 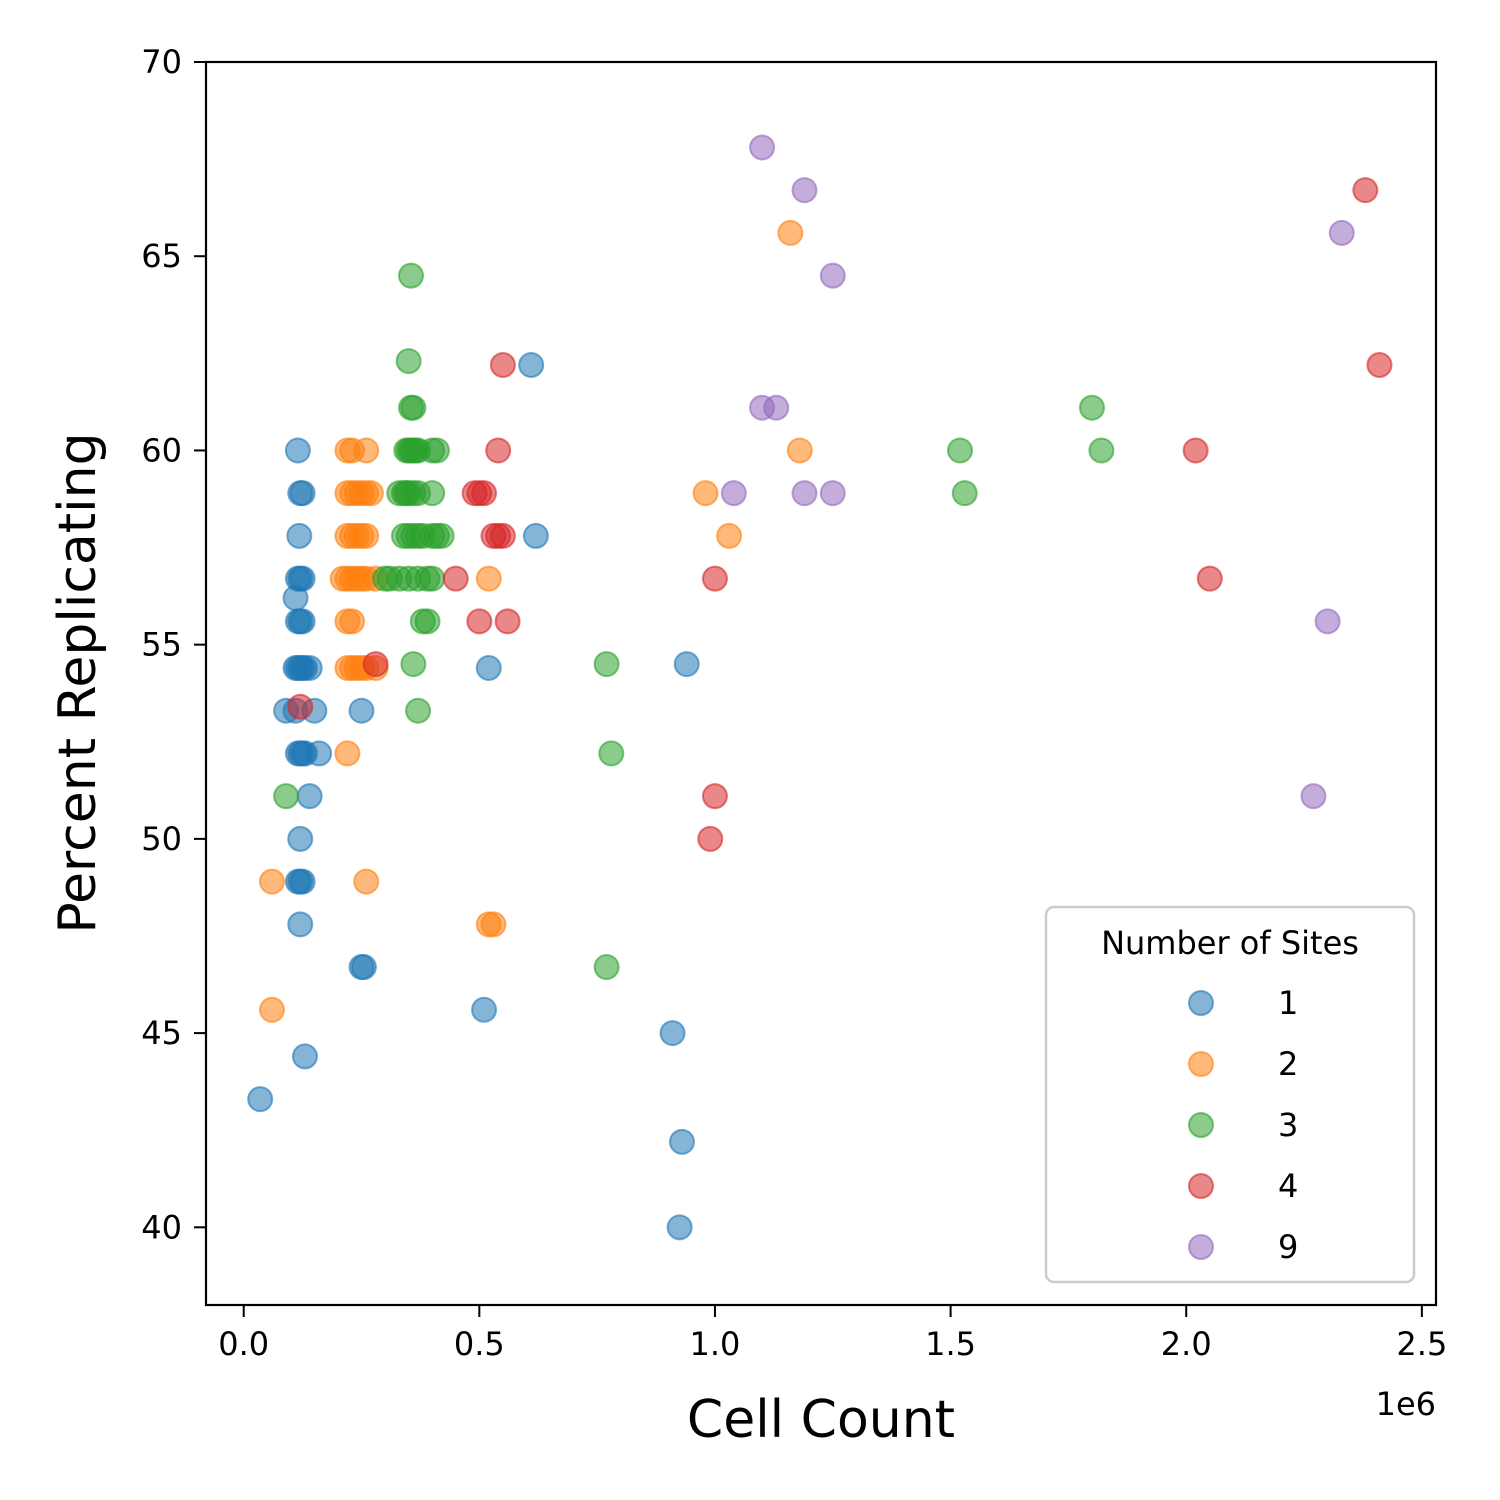 What do you see at coordinates (950, 1344) in the screenshot?
I see `x-tick-label: 1.5` at bounding box center [950, 1344].